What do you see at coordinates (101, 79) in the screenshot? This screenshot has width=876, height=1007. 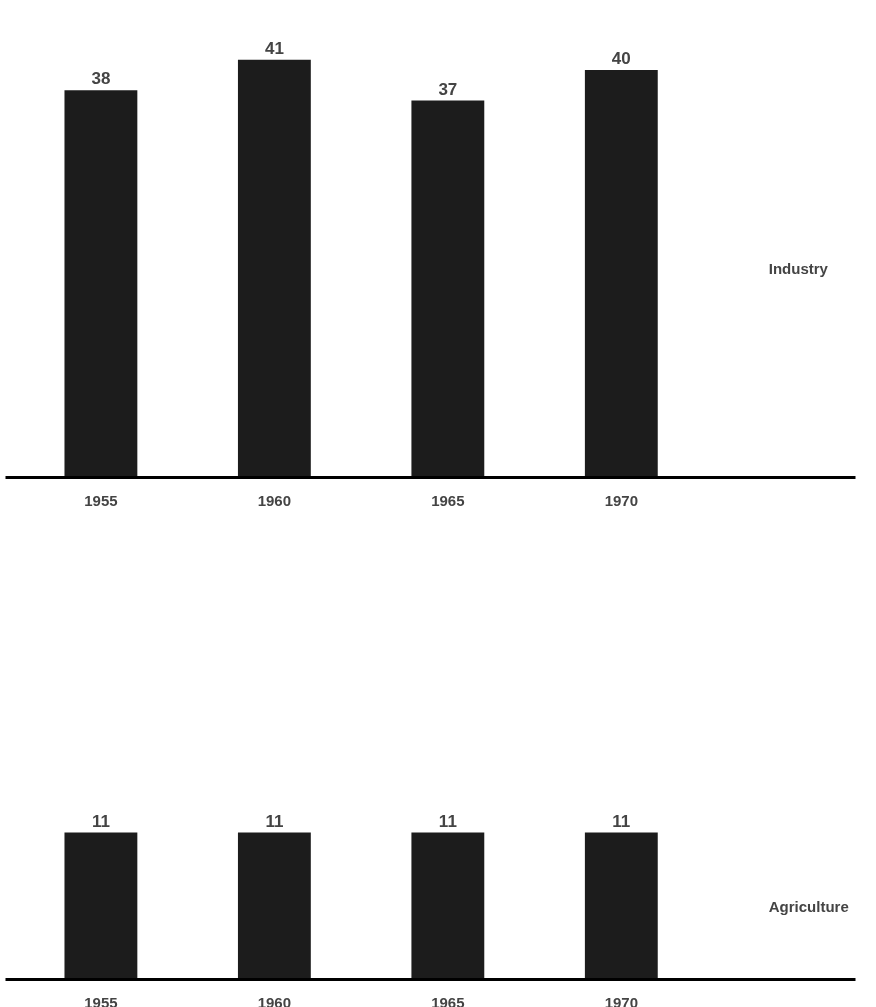 I see `data-label: 38` at bounding box center [101, 79].